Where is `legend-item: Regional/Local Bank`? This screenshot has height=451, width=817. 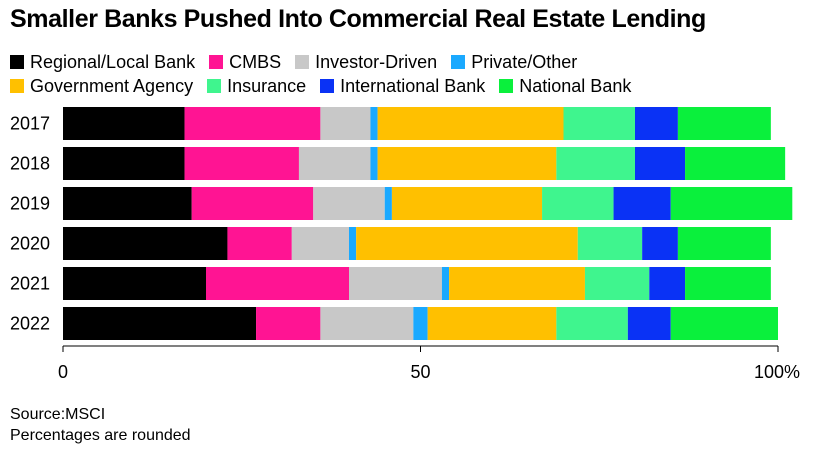
legend-item: Regional/Local Bank is located at coordinates (102, 62).